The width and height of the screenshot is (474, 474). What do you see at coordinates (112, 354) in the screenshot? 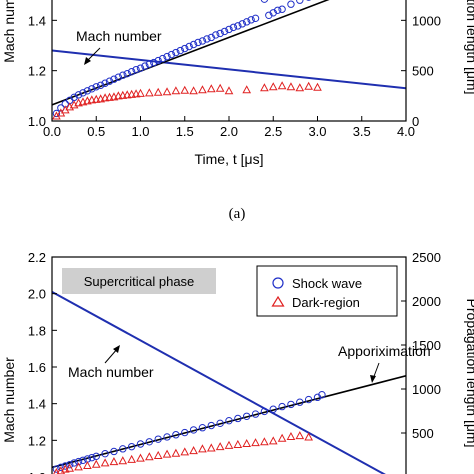
I see `annotation-arrow-mach-b` at bounding box center [112, 354].